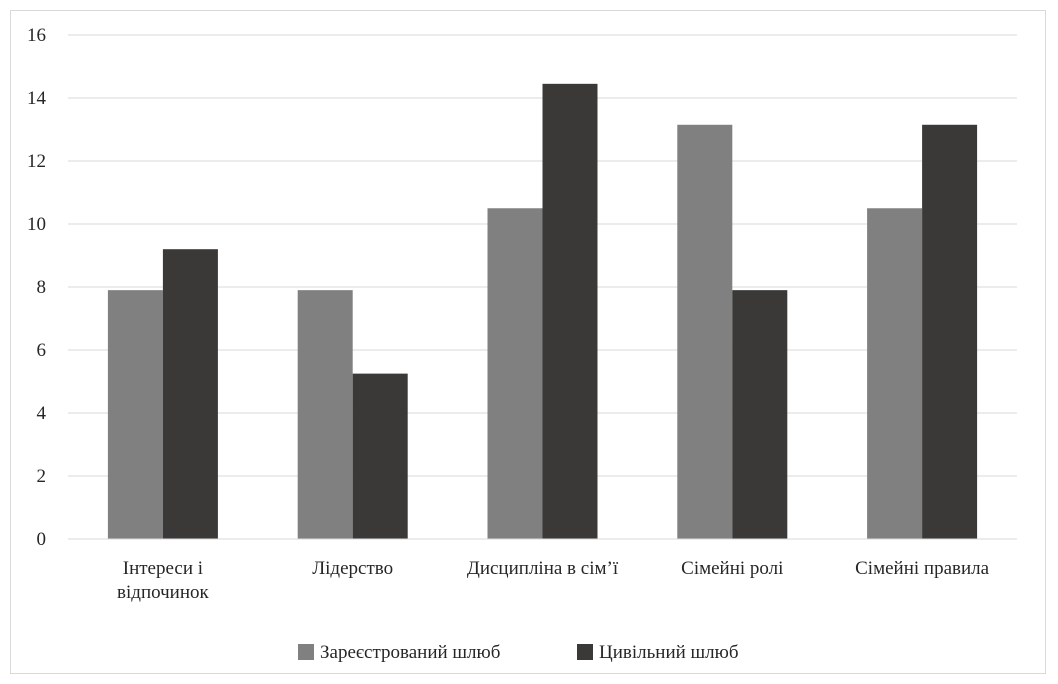 This screenshot has width=1058, height=684. I want to click on y-tick-label: 10, so click(36, 224).